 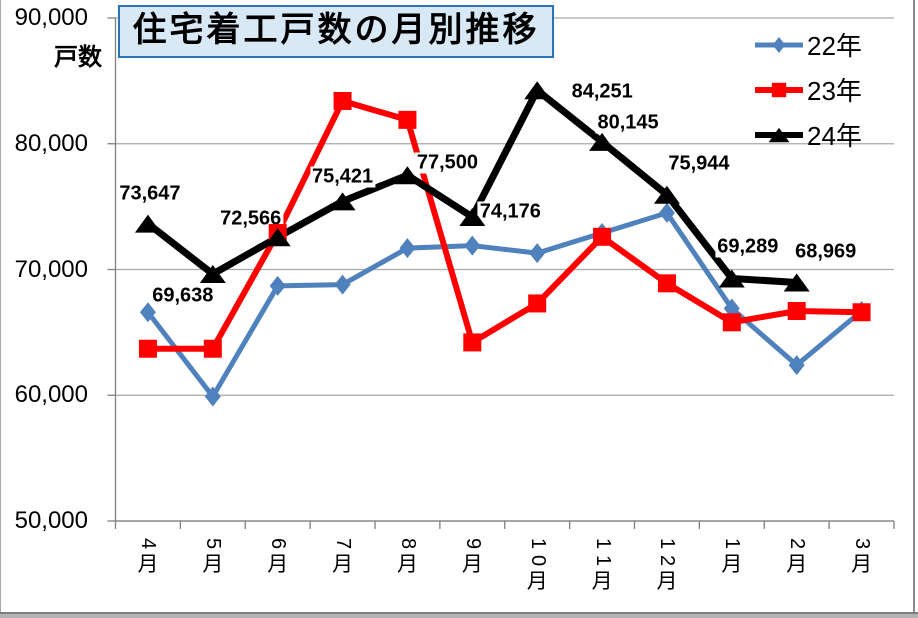 What do you see at coordinates (826, 251) in the screenshot?
I see `data-label: 68,969` at bounding box center [826, 251].